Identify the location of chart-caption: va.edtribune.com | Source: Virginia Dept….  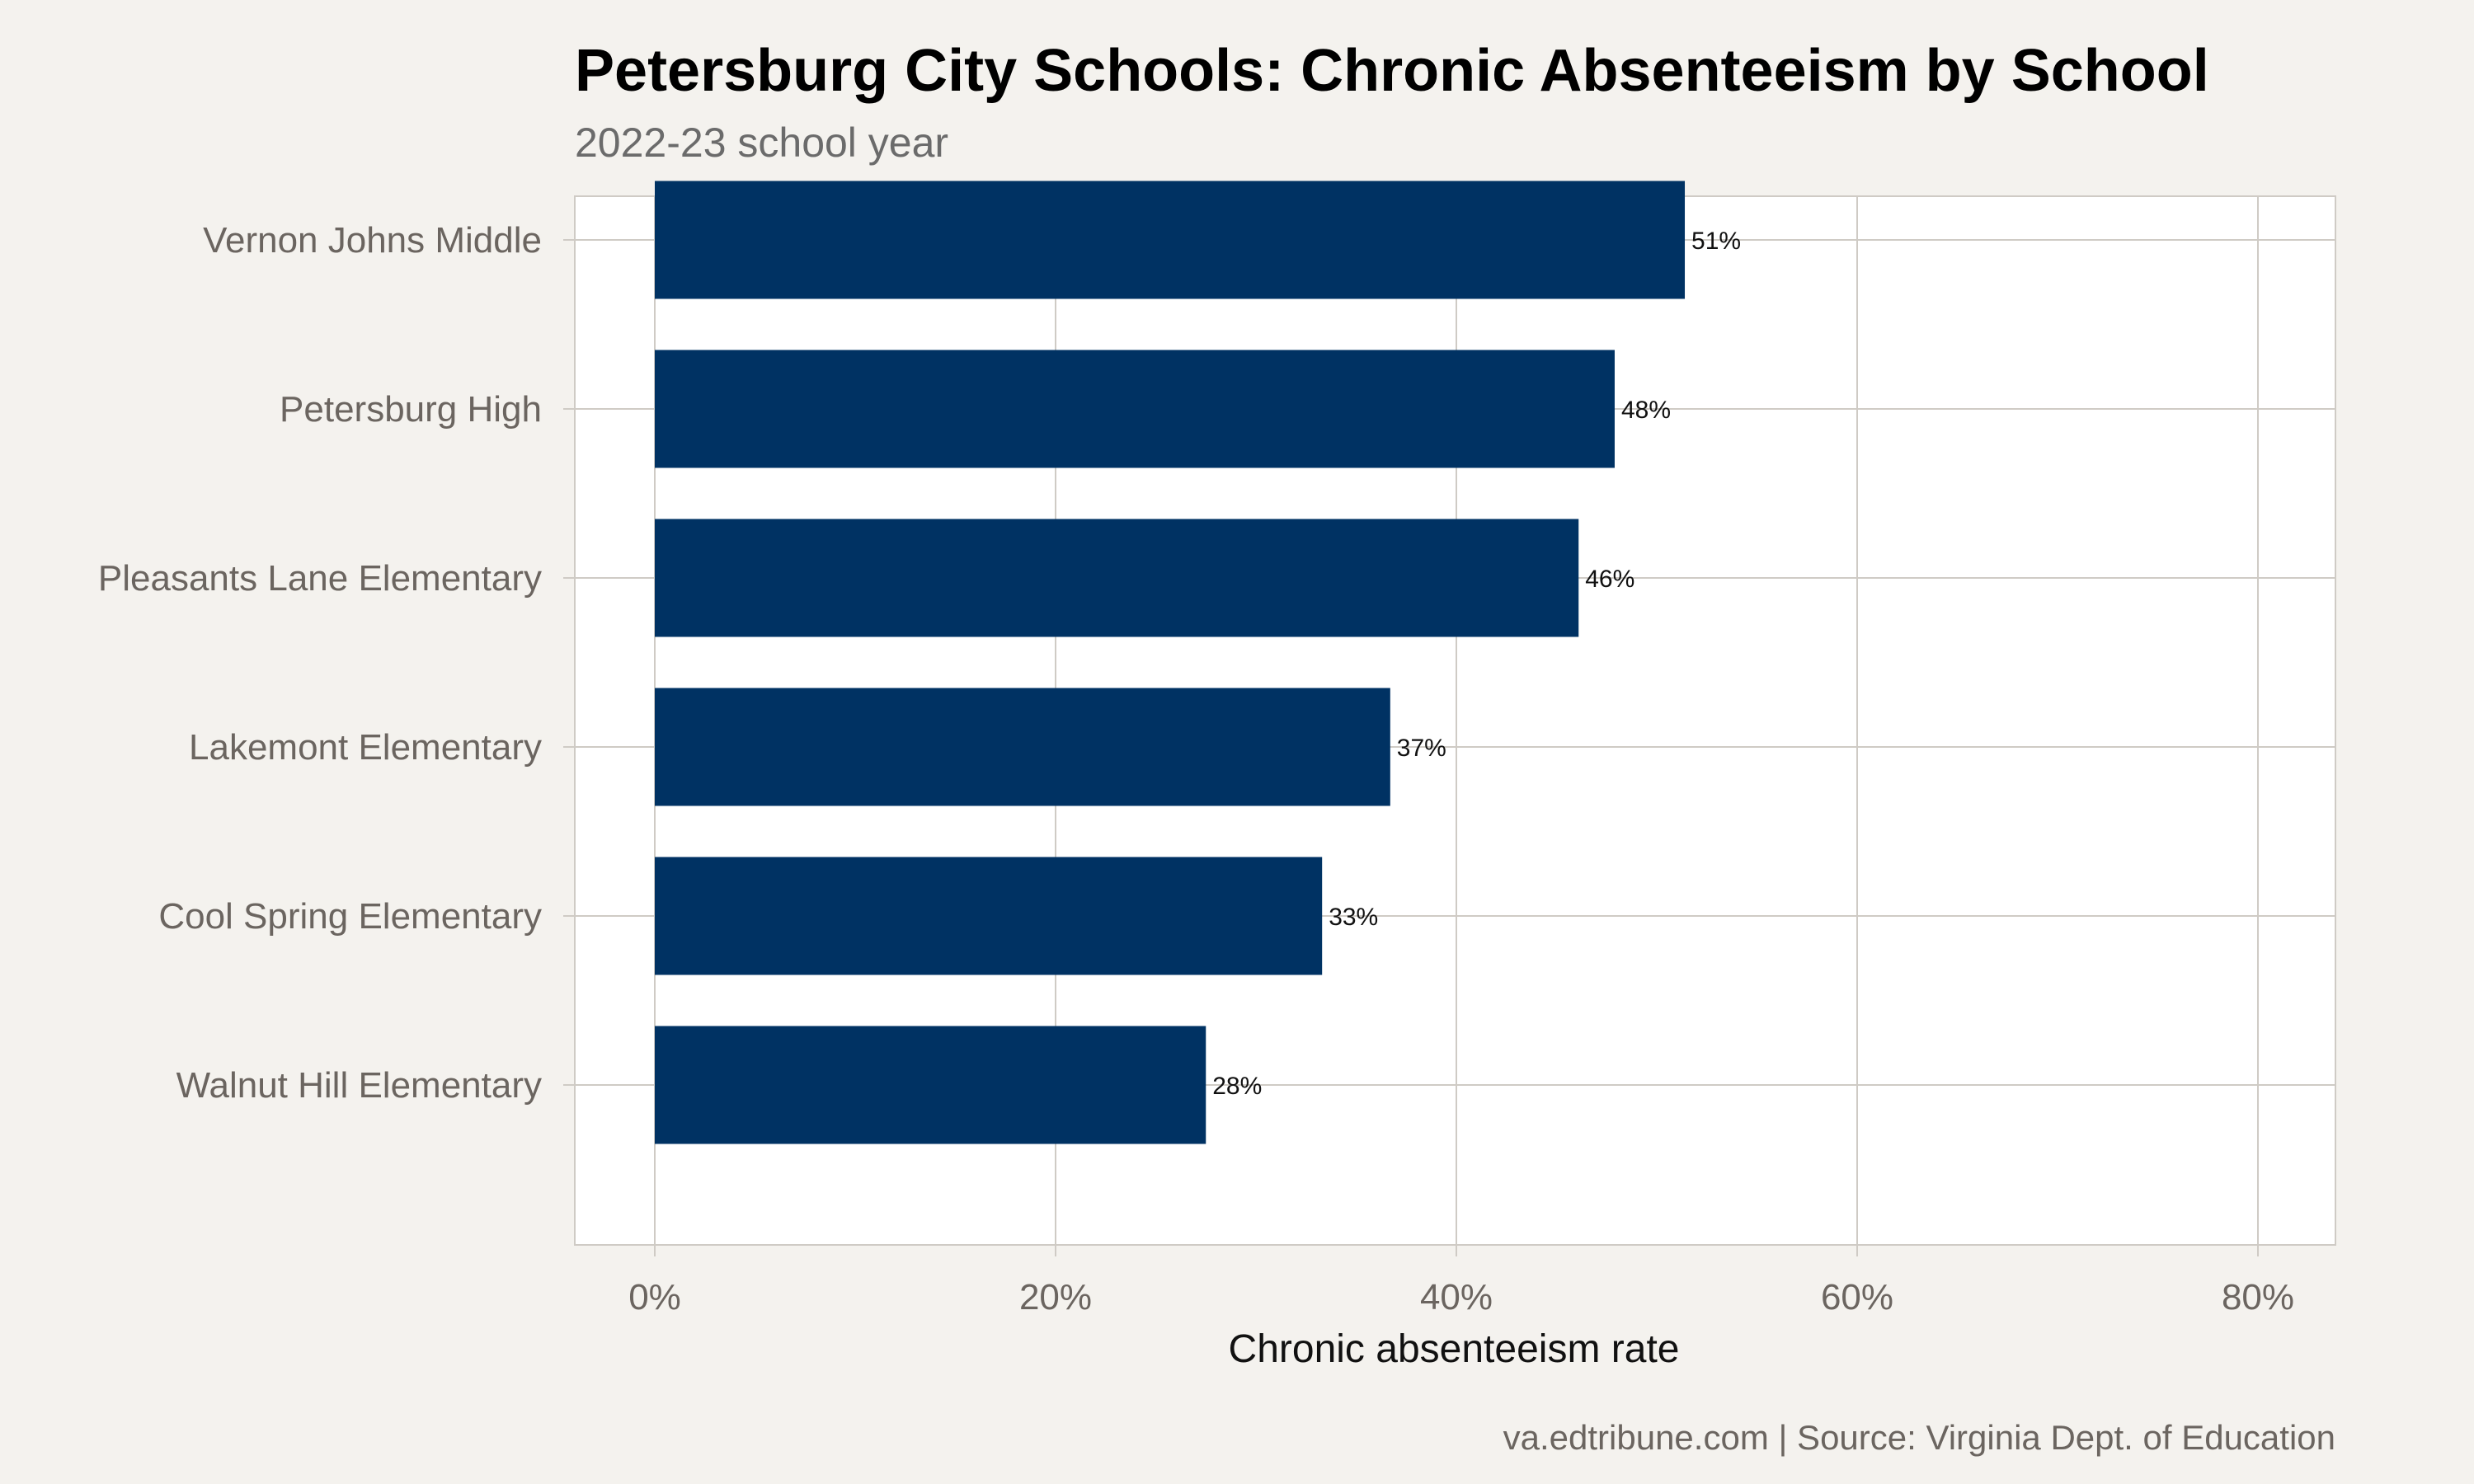
(1919, 1437).